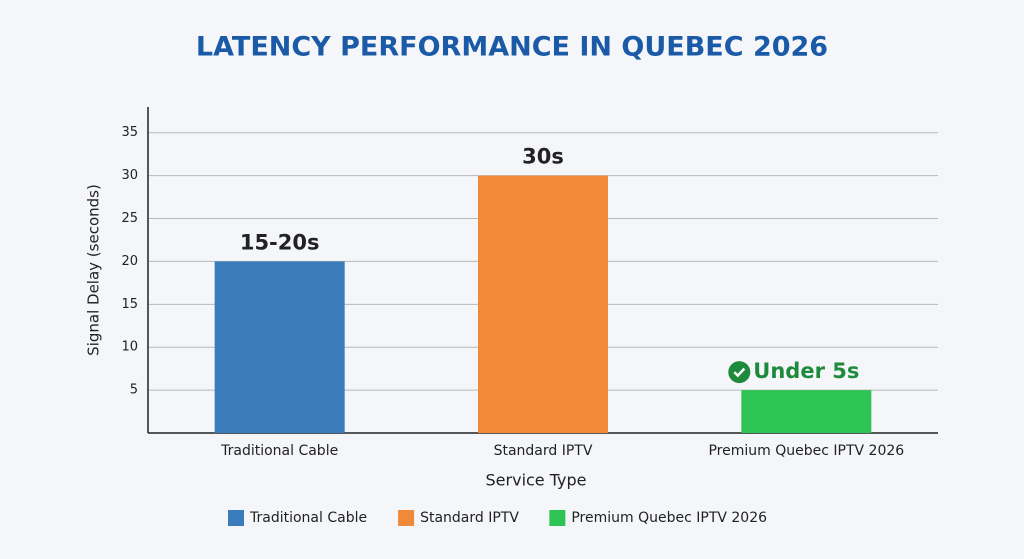 This screenshot has width=1024, height=559. I want to click on x-tick-label: Standard IPTV, so click(543, 451).